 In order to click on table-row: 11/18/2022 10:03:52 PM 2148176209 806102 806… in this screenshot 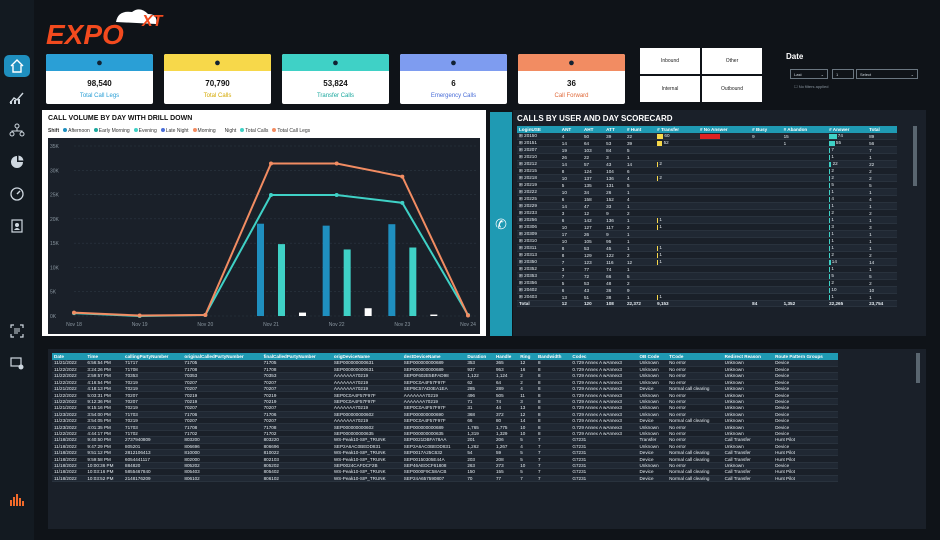, I will do `click(445, 478)`.